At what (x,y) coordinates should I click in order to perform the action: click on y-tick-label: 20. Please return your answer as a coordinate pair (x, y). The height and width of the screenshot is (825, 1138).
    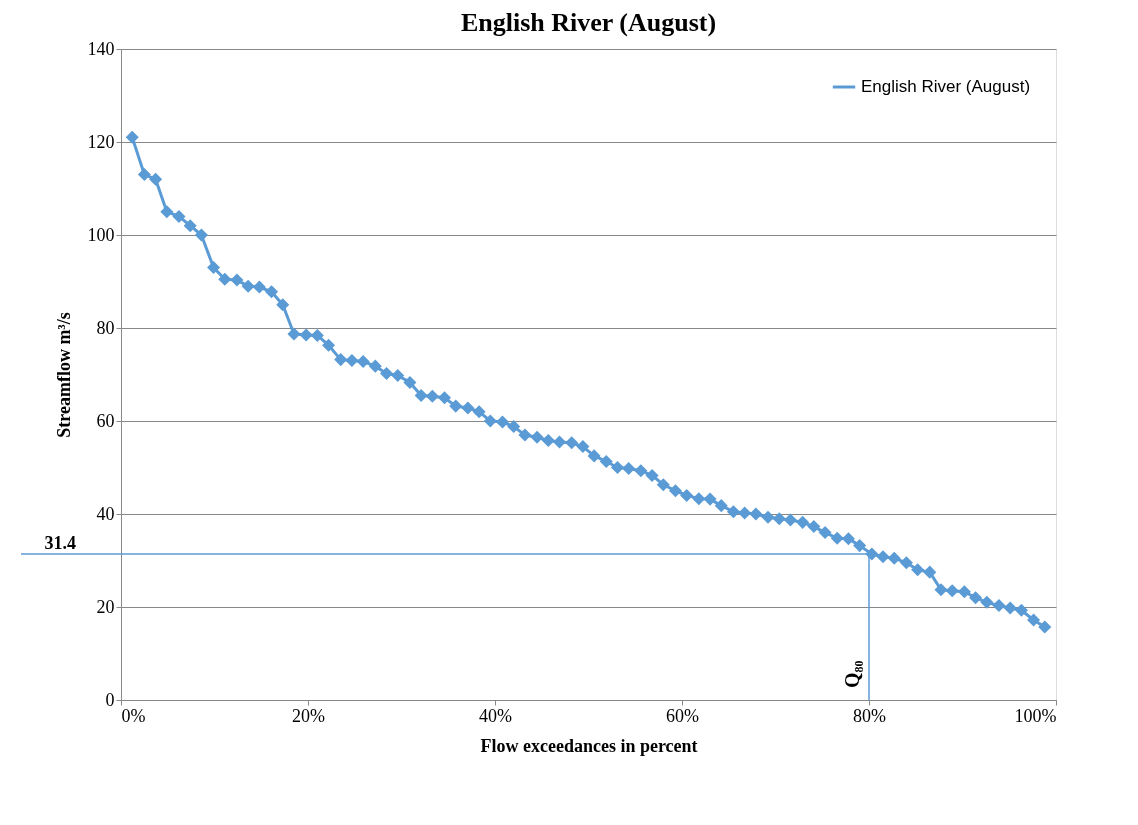
    Looking at the image, I should click on (105, 606).